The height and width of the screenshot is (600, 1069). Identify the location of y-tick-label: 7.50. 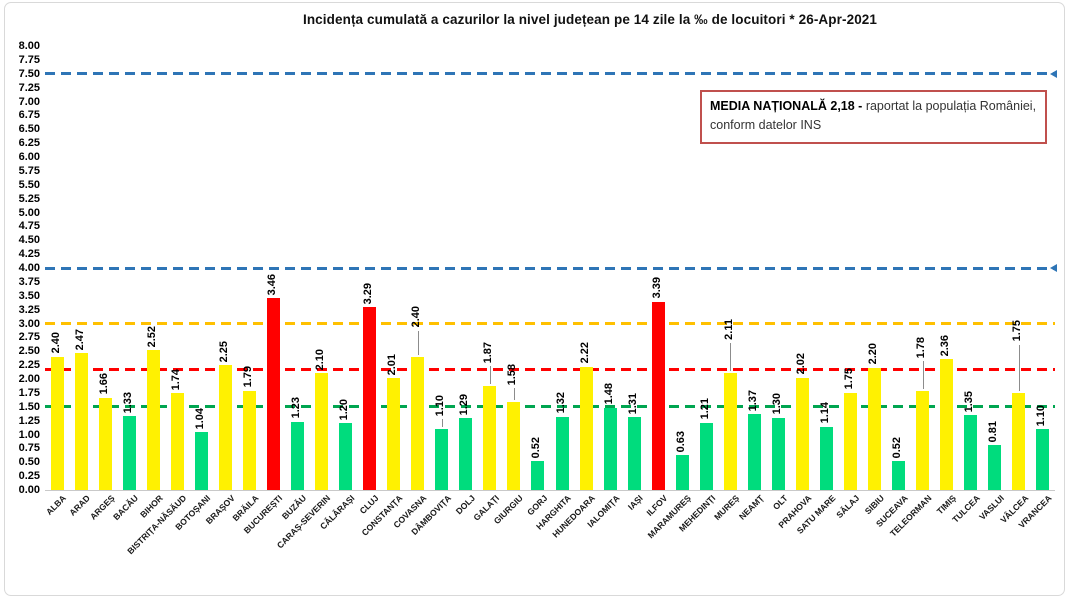
(29, 73).